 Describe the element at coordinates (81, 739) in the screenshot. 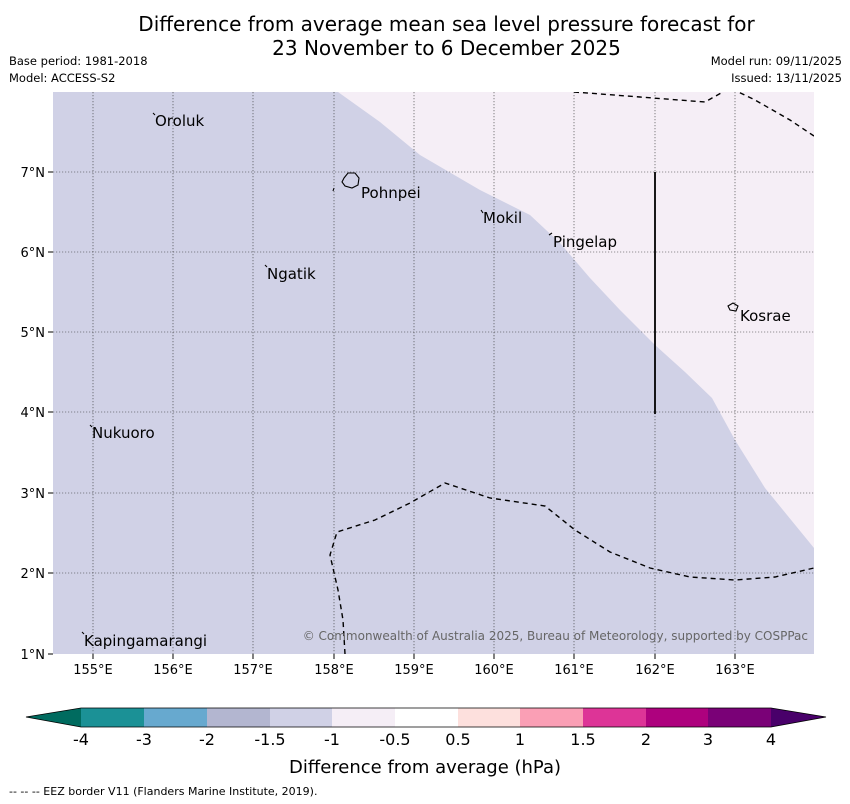

I see `colorbar-tick: -4` at that location.